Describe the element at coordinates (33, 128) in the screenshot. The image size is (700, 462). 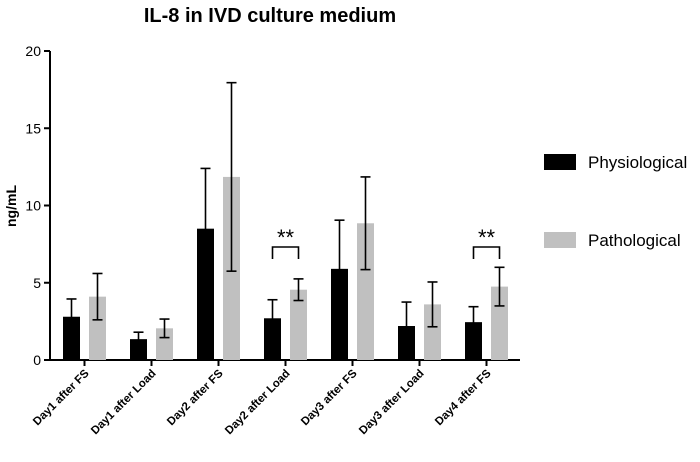
I see `y-tick-label: 15` at that location.